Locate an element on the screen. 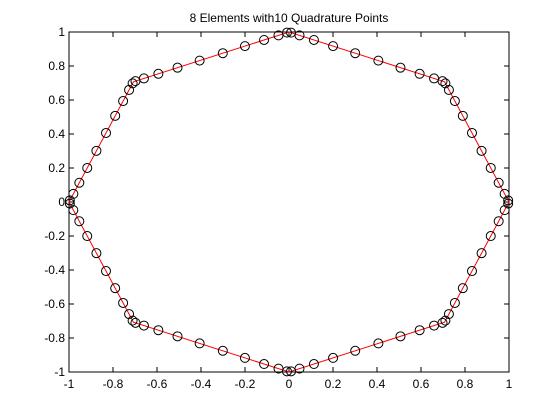  x-tick-label: 0 is located at coordinates (289, 384).